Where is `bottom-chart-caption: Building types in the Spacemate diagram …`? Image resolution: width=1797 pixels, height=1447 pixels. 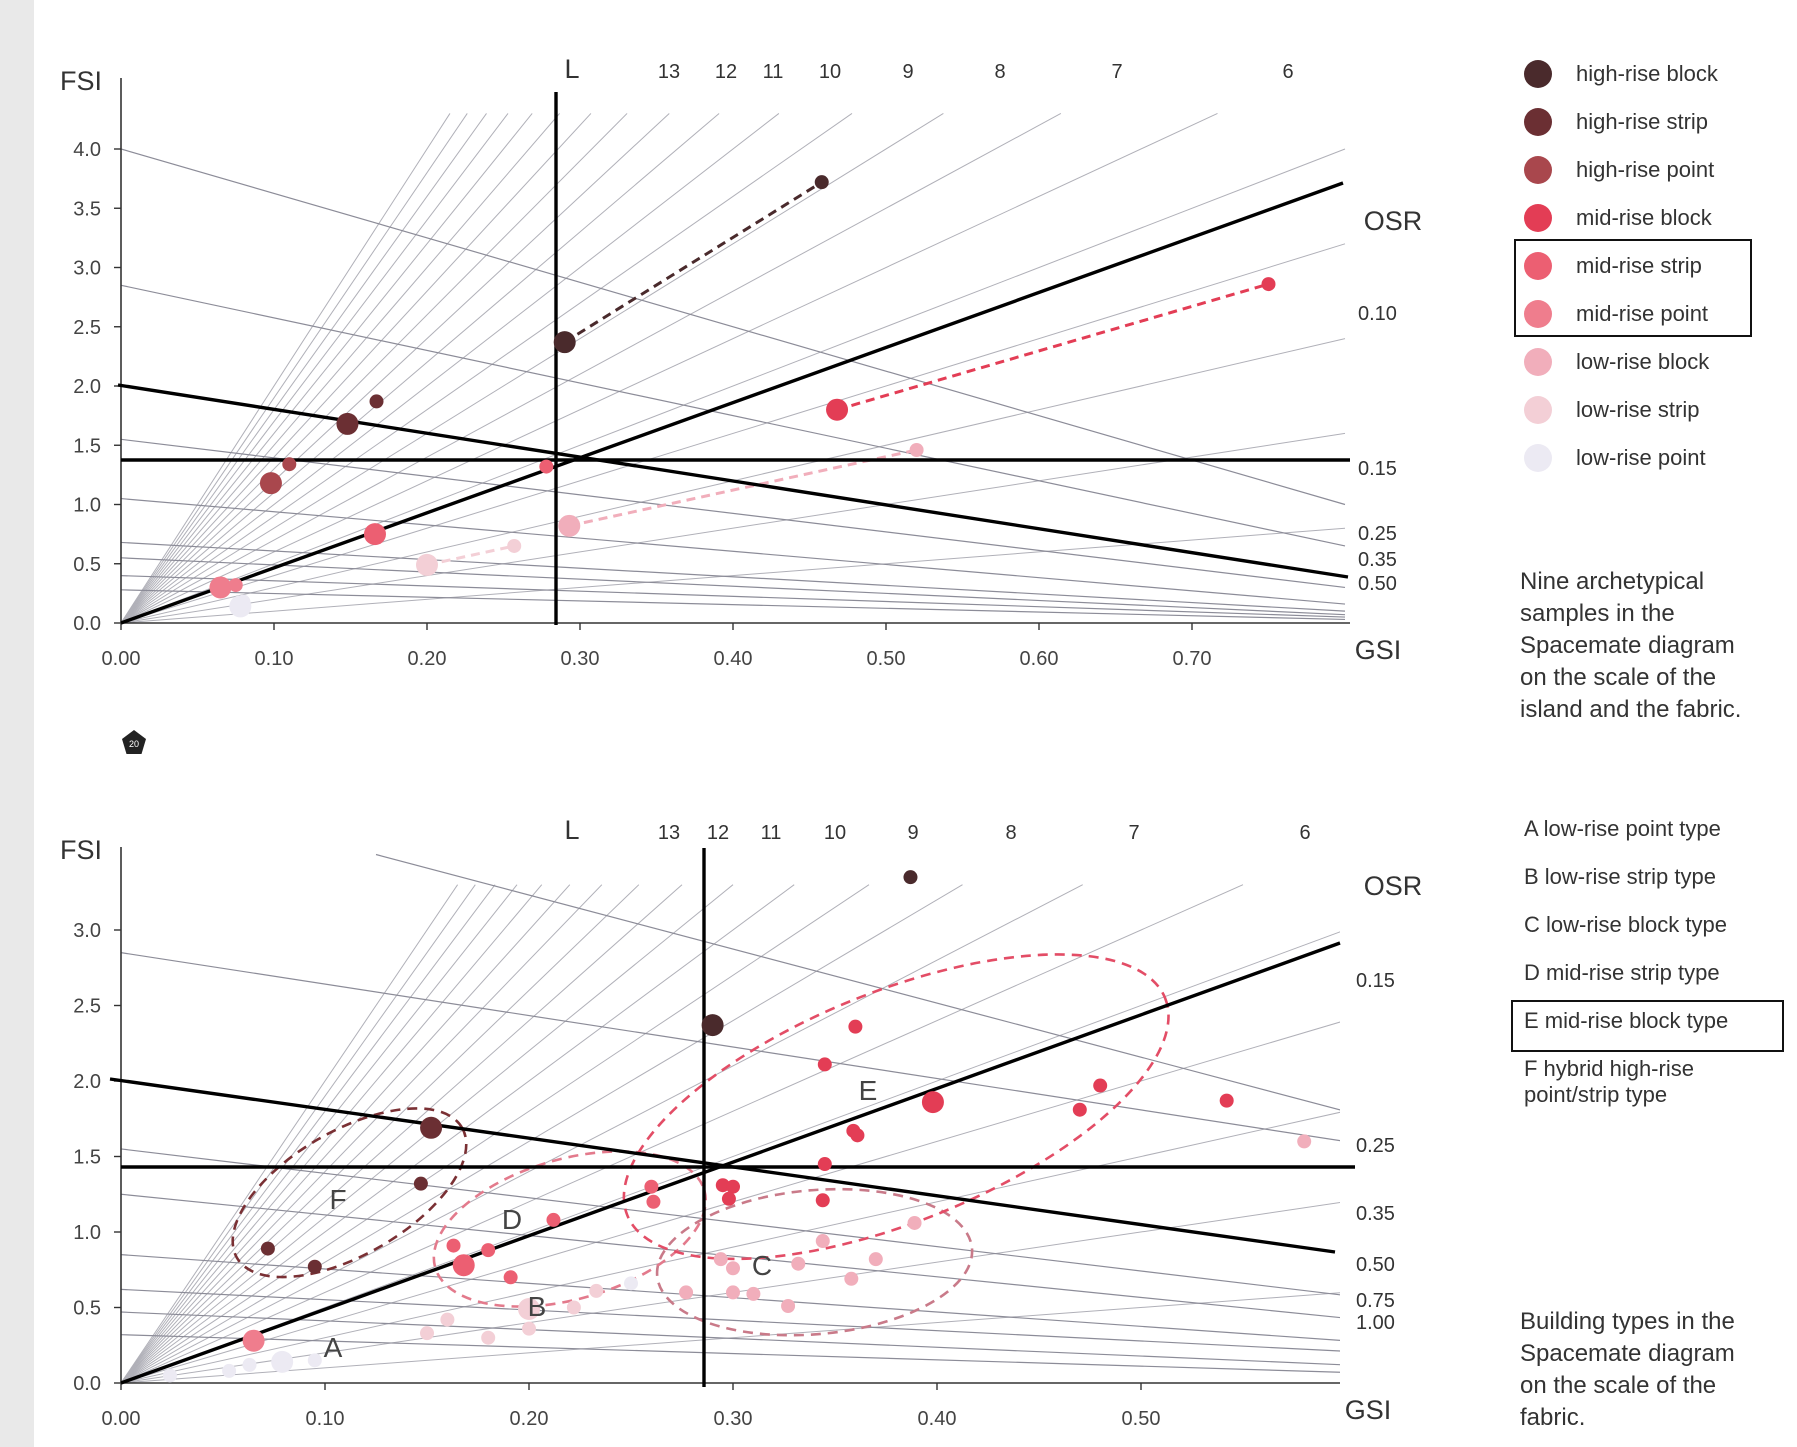 bottom-chart-caption: Building types in the Spacemate diagram … is located at coordinates (1627, 1369).